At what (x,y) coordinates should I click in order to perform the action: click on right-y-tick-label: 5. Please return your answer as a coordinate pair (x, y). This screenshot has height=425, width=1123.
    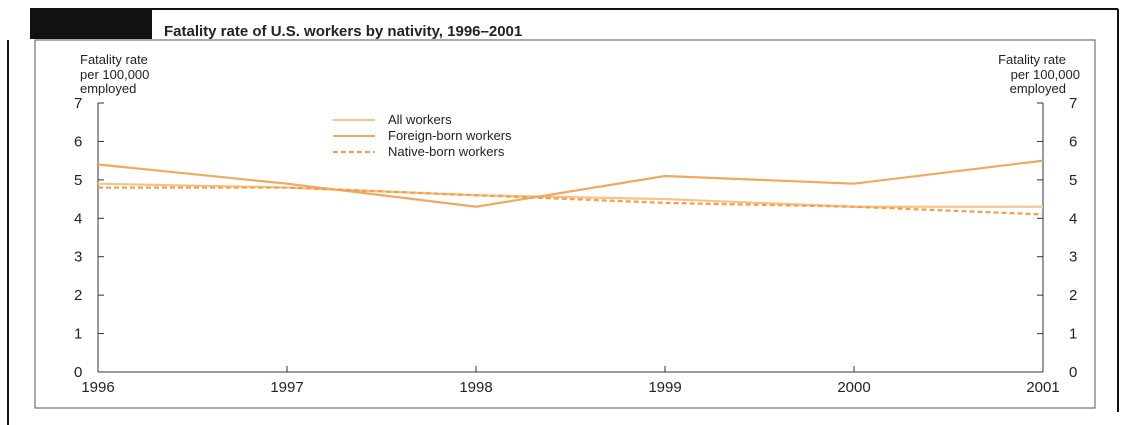
    Looking at the image, I should click on (1073, 180).